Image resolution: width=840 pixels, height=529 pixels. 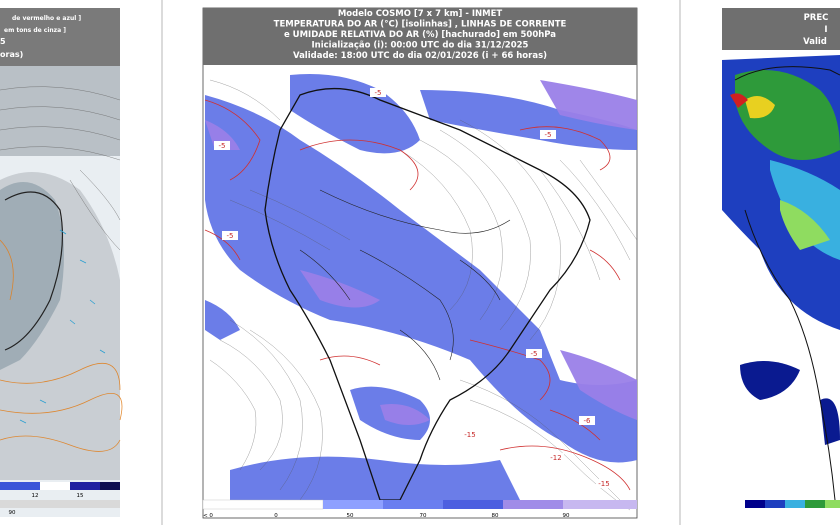 What do you see at coordinates (423, 516) in the screenshot?
I see `colorbar-label: 70` at bounding box center [423, 516].